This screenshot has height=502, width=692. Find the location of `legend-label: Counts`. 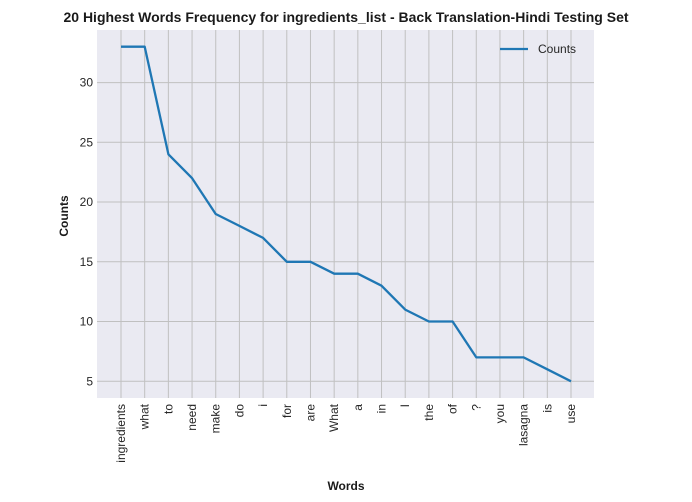

legend-label: Counts is located at coordinates (557, 49).